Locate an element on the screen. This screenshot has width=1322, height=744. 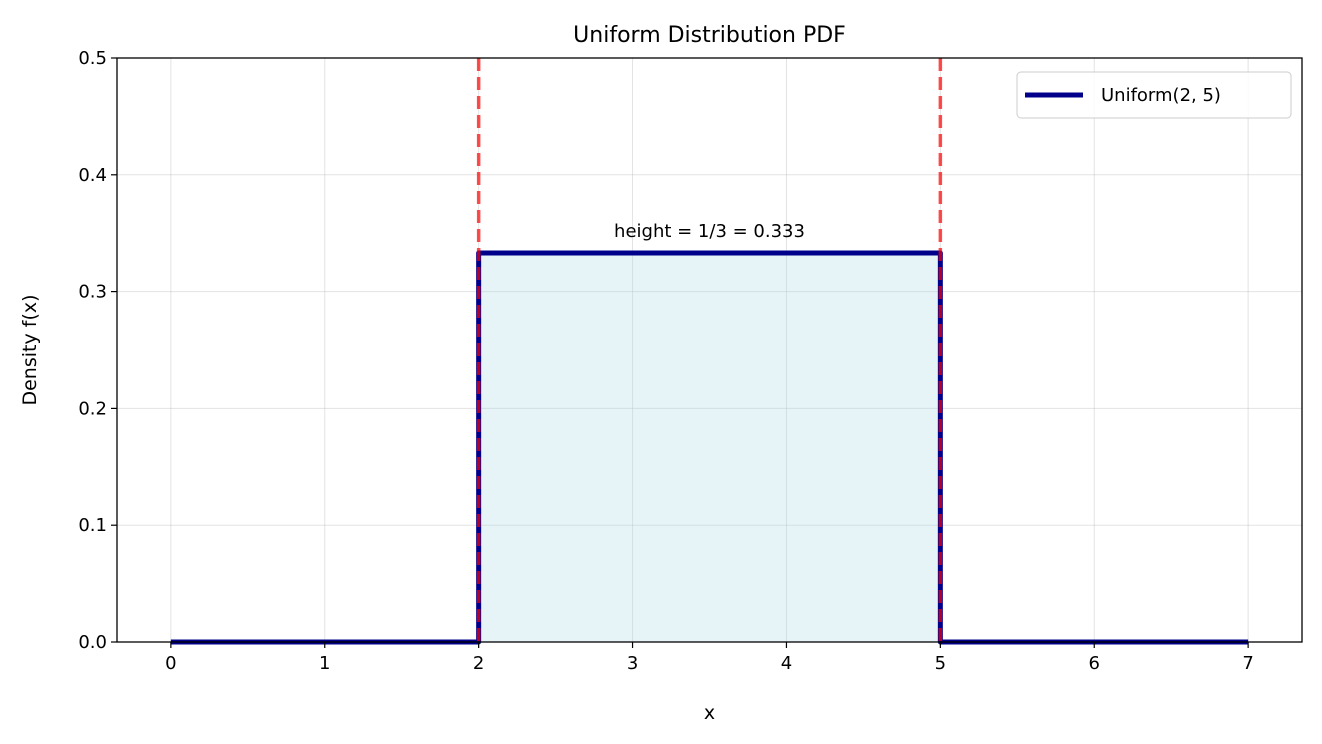
y-tick-label-4: 0.4 is located at coordinates (92, 175).